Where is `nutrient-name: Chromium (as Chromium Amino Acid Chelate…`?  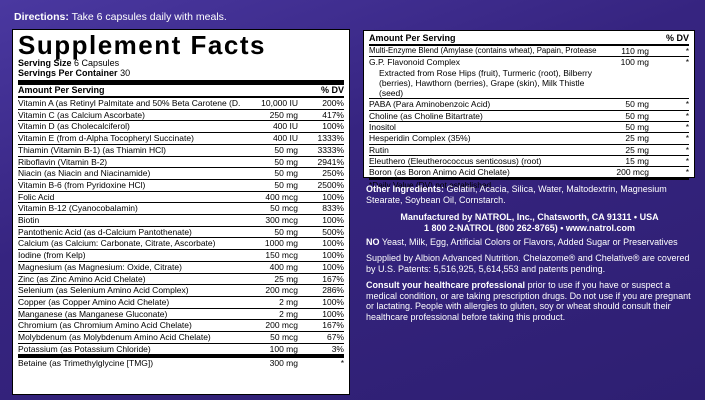 nutrient-name: Chromium (as Chromium Amino Acid Chelate… is located at coordinates (105, 325).